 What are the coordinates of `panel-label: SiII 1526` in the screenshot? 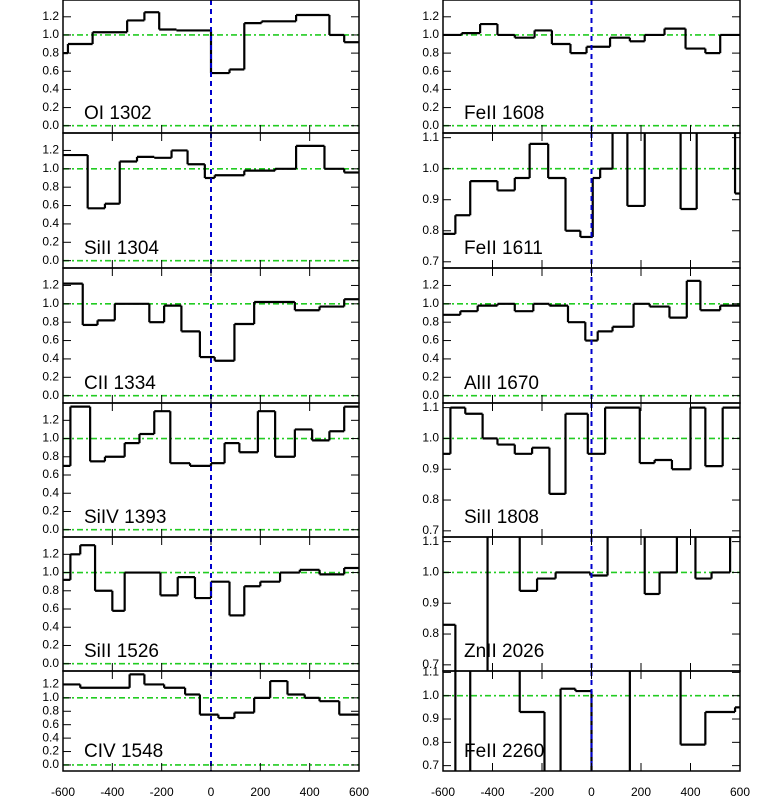 It's located at (121, 651).